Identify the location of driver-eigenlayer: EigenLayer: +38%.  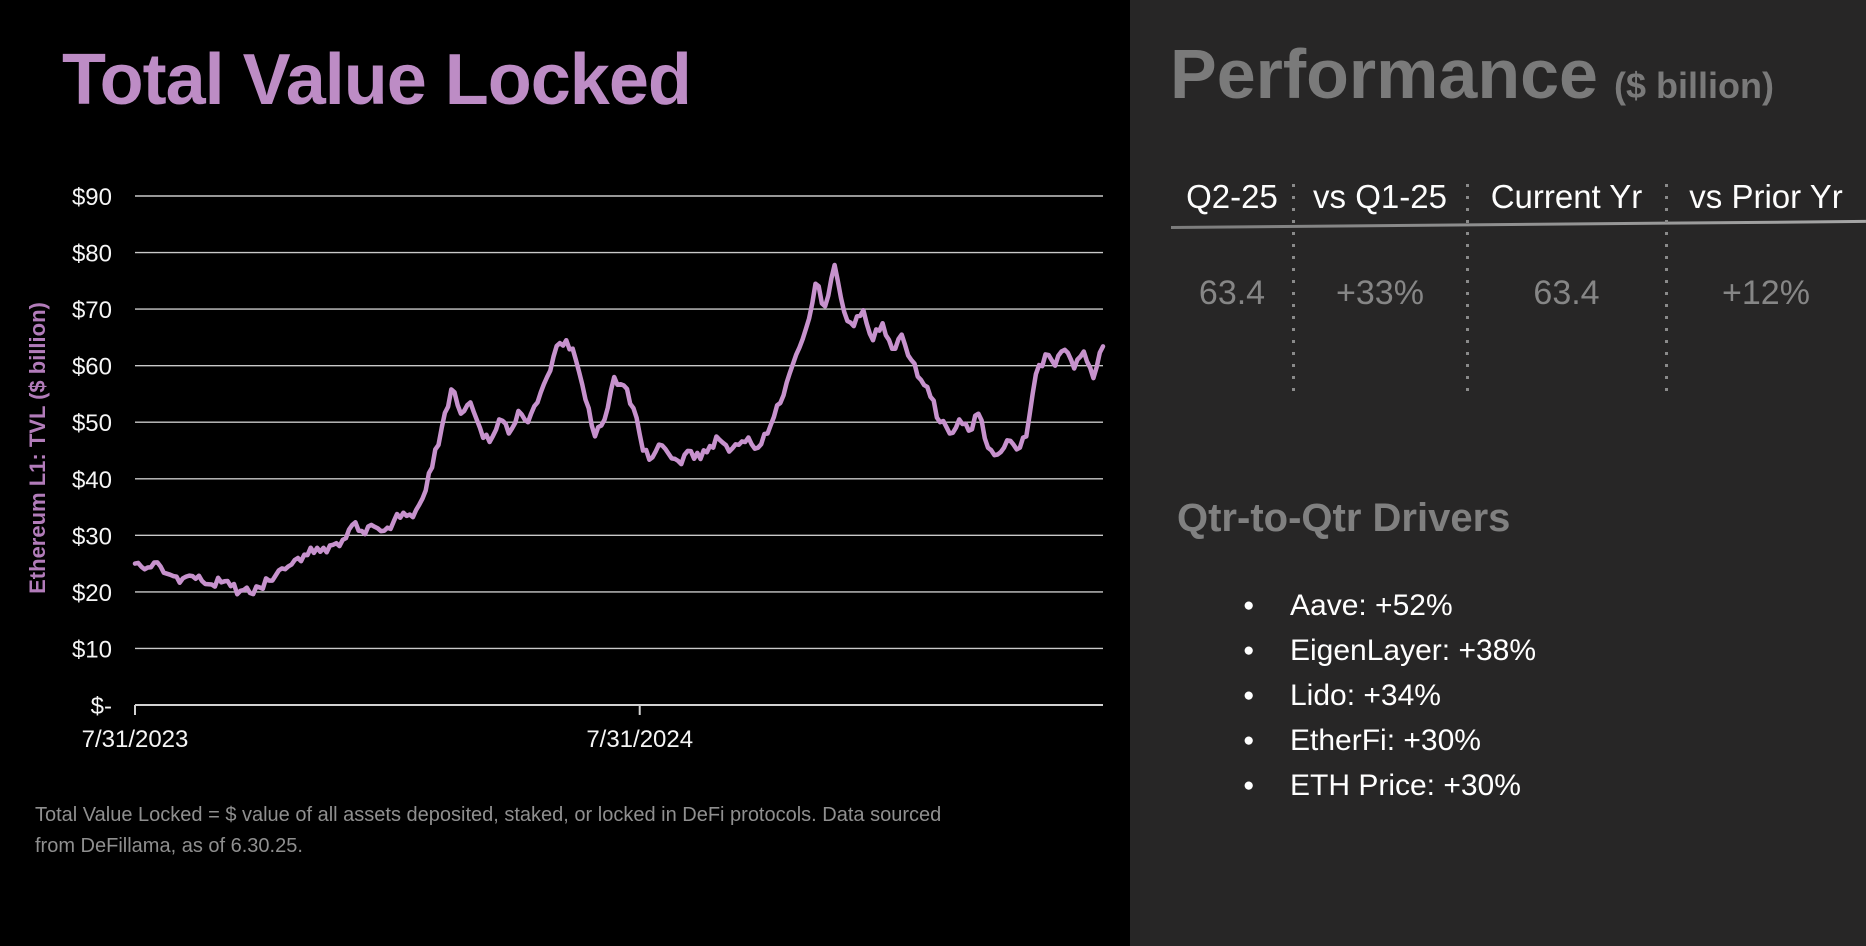
(1413, 650).